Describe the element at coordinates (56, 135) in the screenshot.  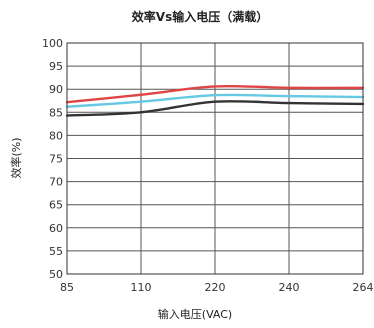
I see `y-tick-label: 80` at that location.